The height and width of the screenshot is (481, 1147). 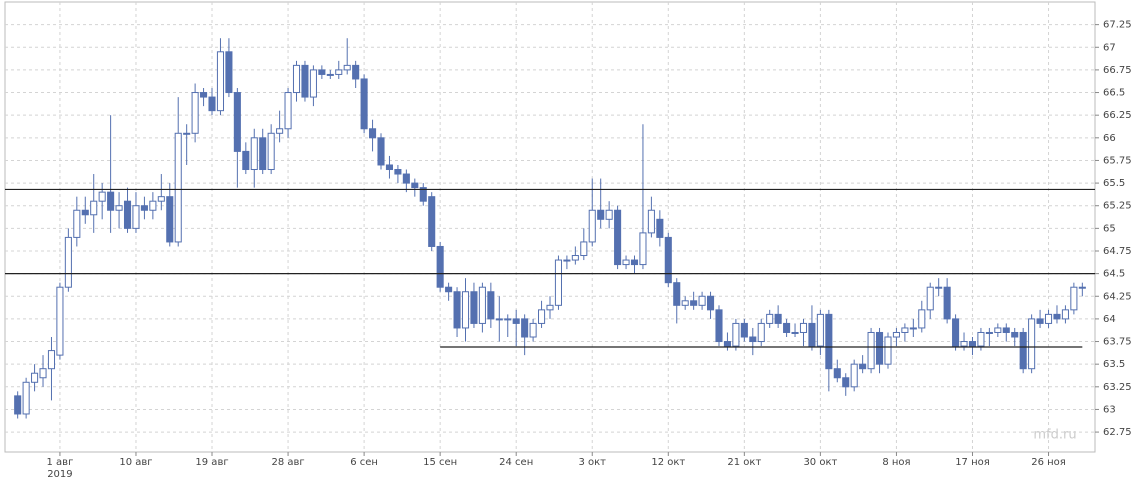 What do you see at coordinates (1109, 47) in the screenshot?
I see `y-tick-label: 67` at bounding box center [1109, 47].